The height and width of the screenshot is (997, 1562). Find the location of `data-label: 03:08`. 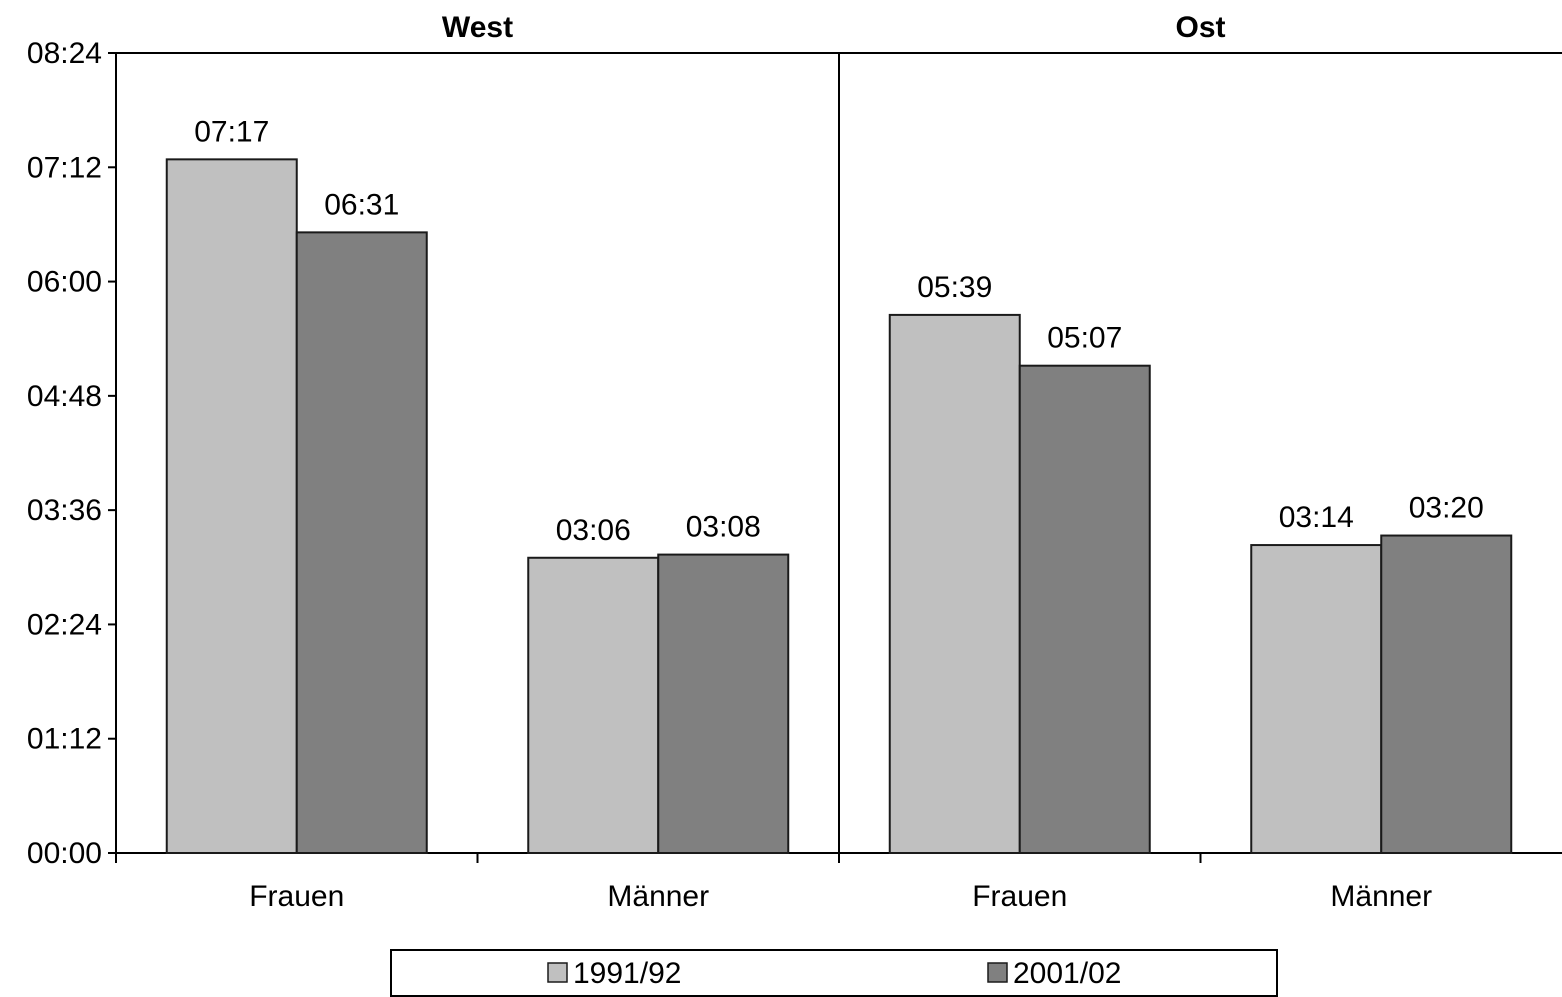

data-label: 03:08 is located at coordinates (723, 527).